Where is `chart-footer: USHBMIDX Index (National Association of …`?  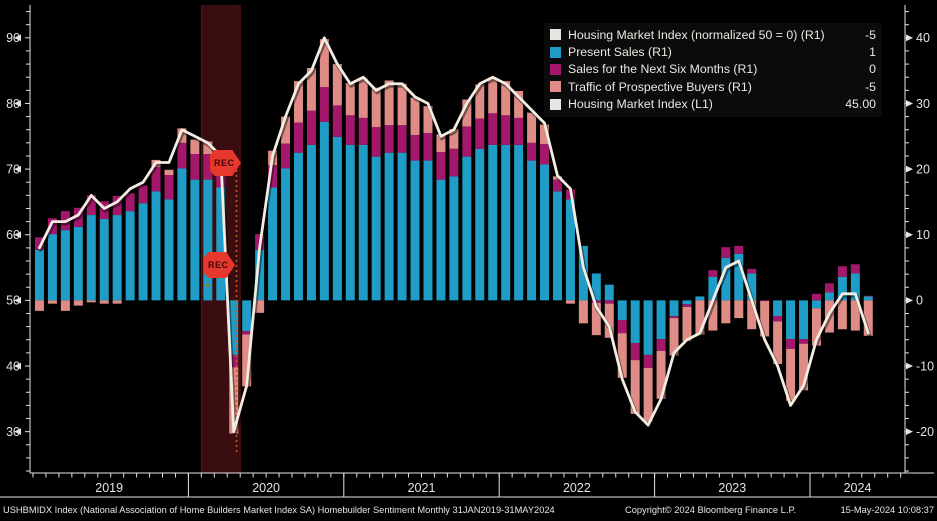
chart-footer: USHBMIDX Index (National Association of … is located at coordinates (468, 510).